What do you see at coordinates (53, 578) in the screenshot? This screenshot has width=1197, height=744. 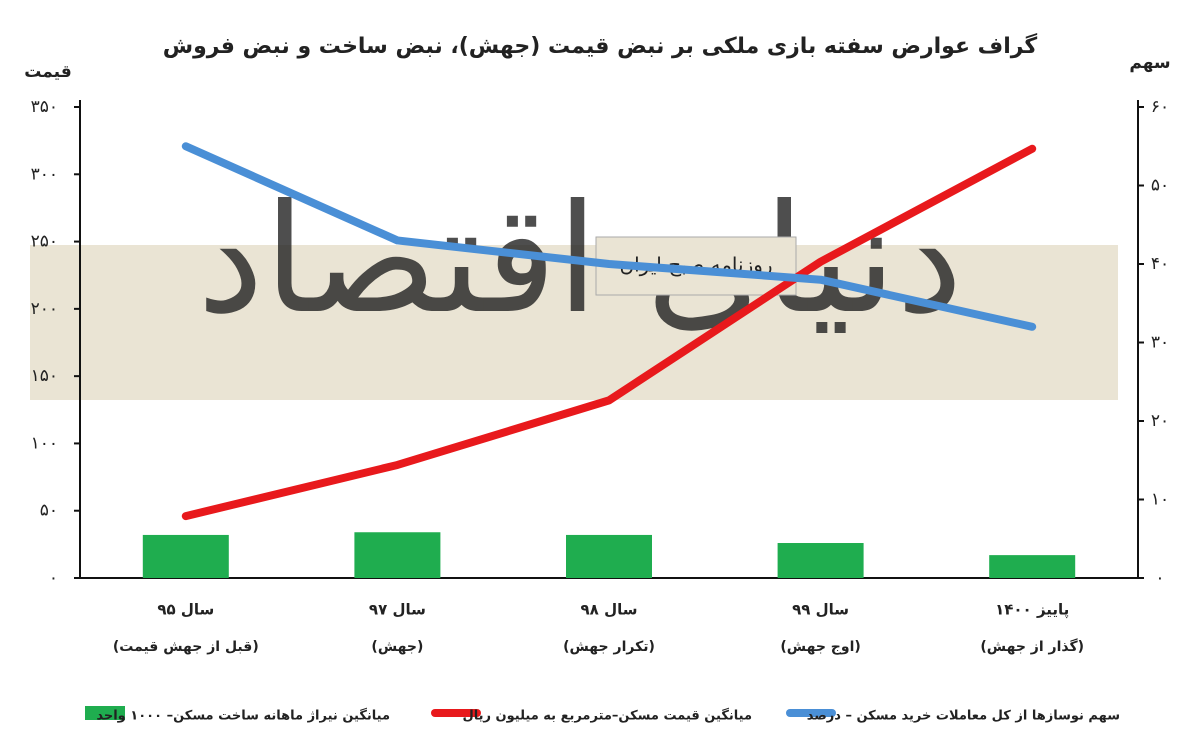 I see `y-tick-label: ۰` at bounding box center [53, 578].